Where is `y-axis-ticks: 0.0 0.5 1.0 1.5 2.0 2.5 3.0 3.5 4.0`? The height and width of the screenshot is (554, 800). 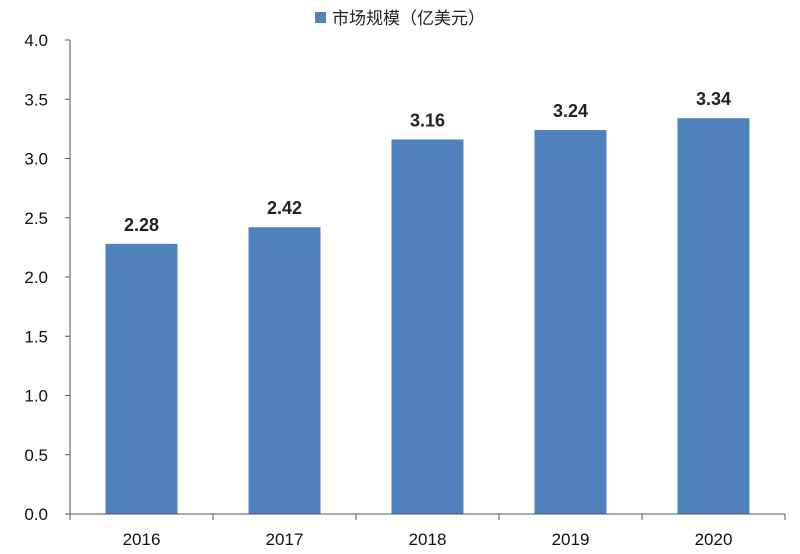 y-axis-ticks: 0.0 0.5 1.0 1.5 2.0 2.5 3.0 3.5 4.0 is located at coordinates (47, 277).